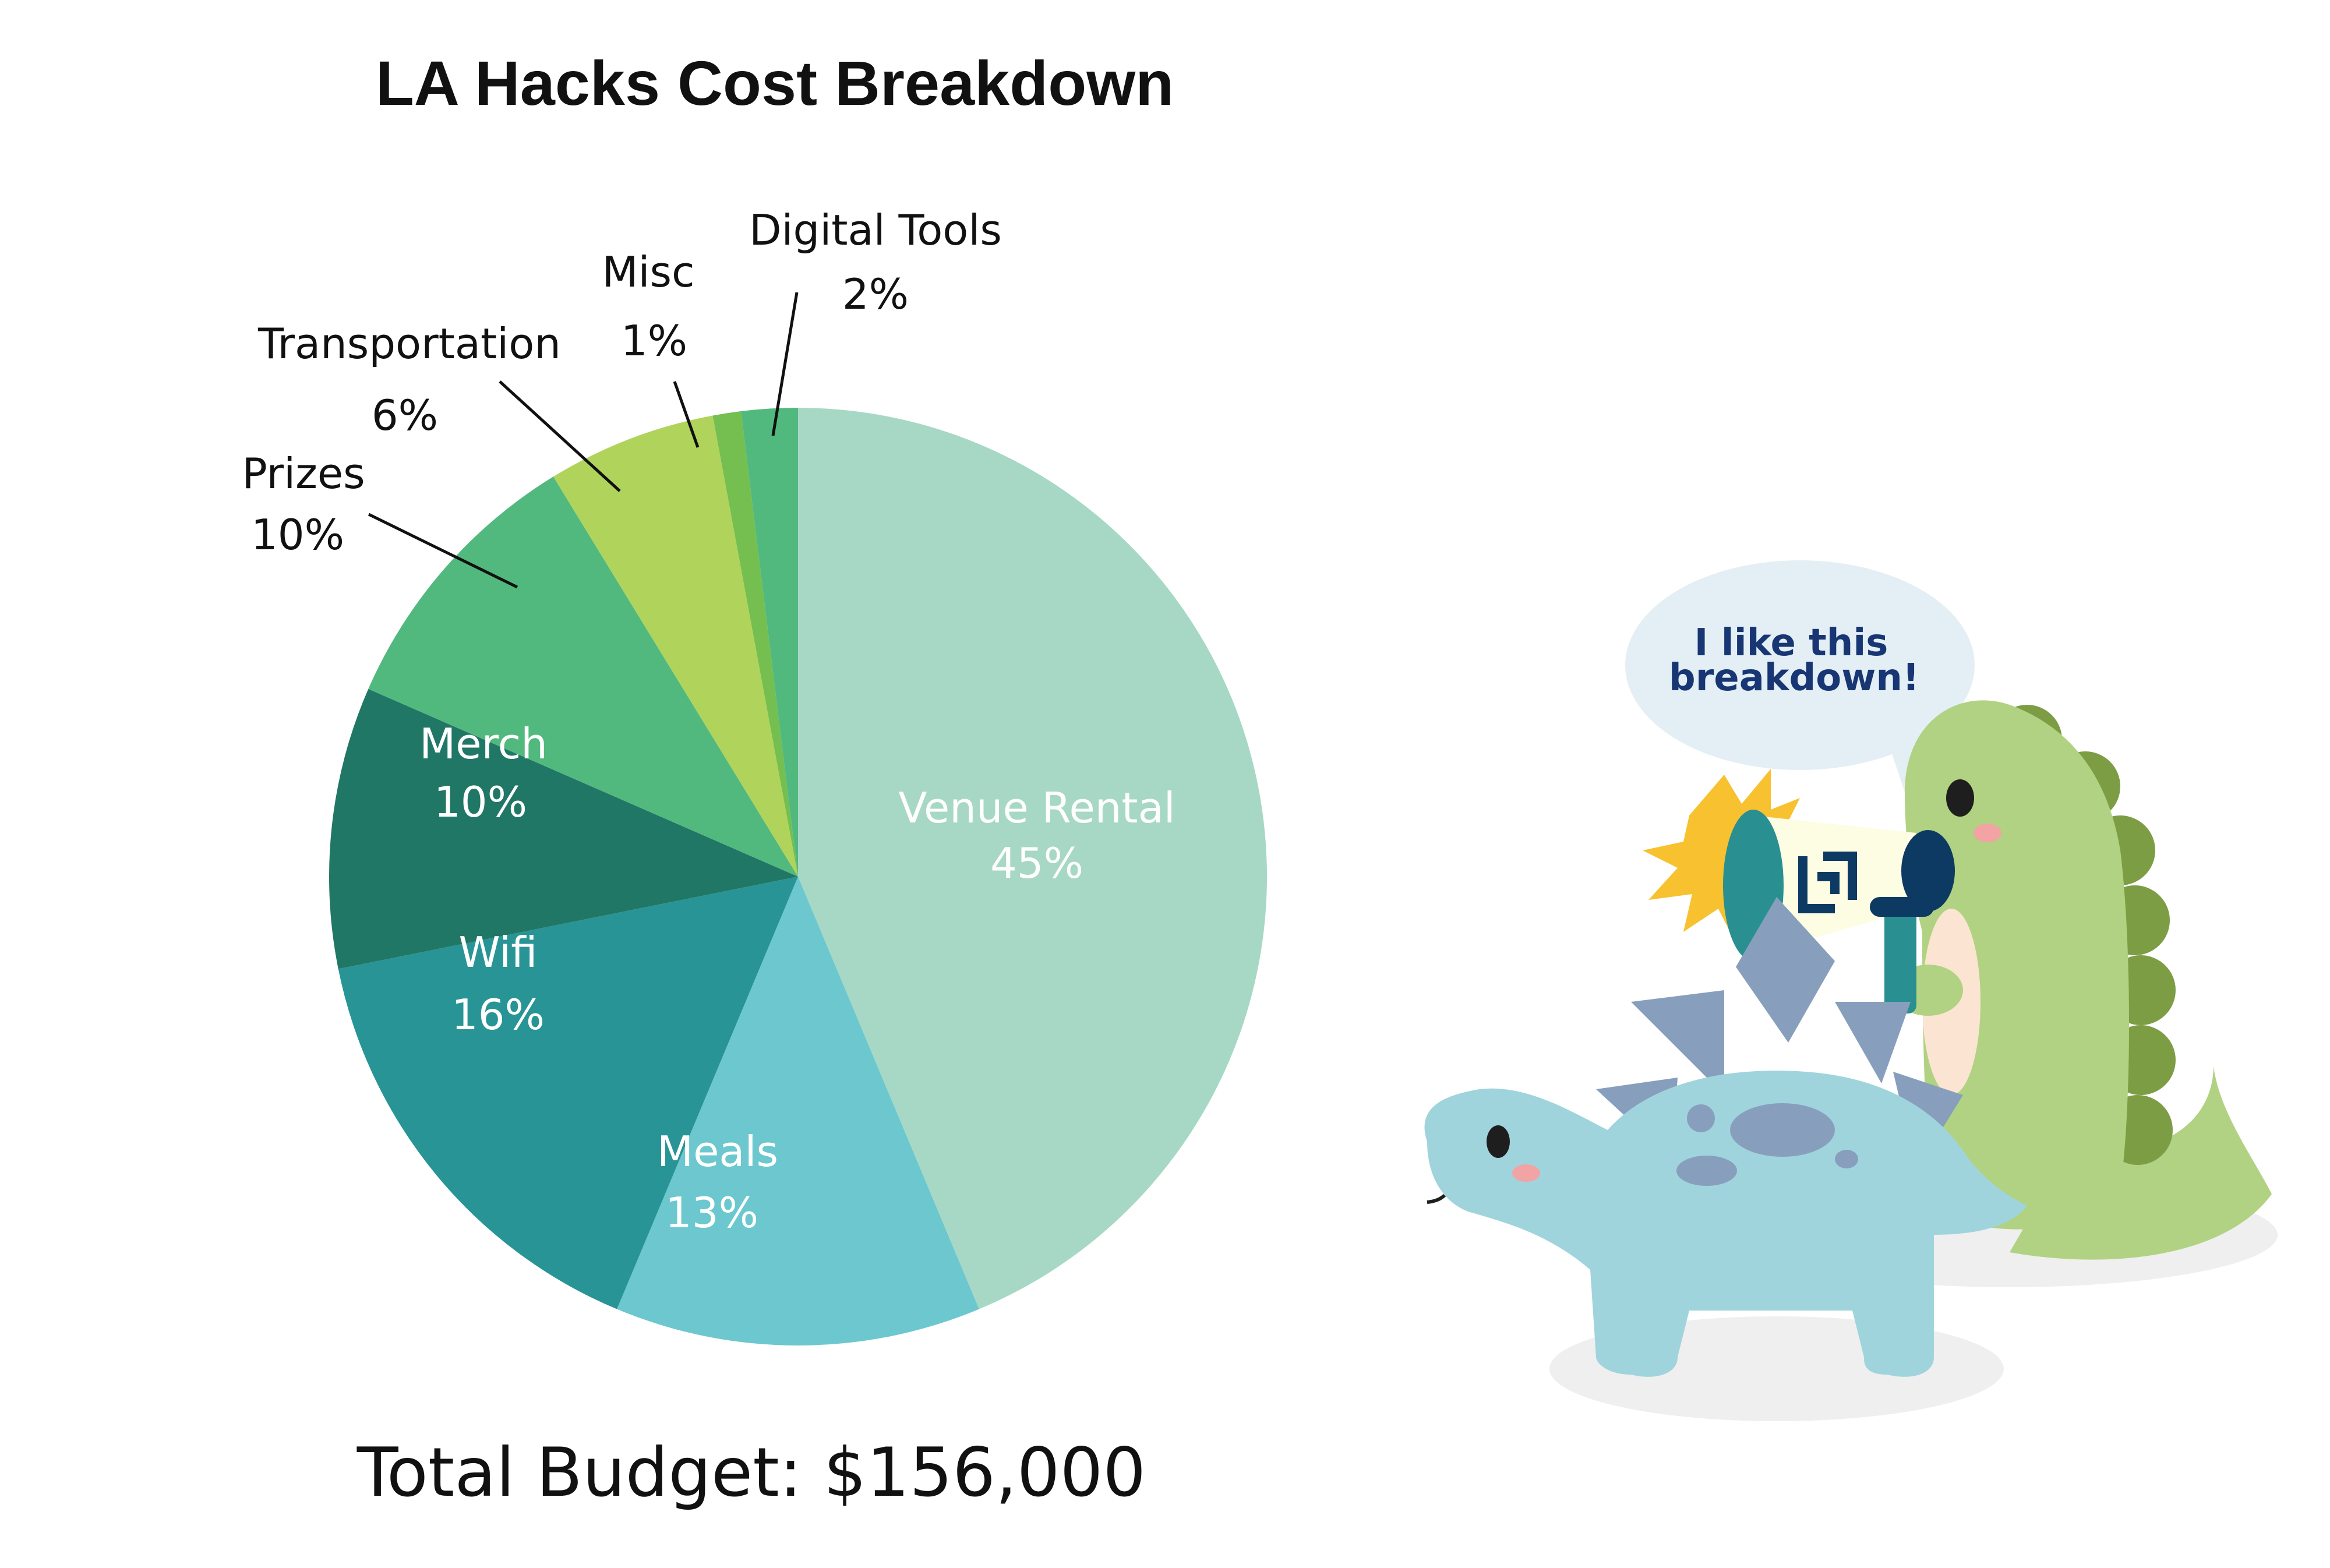  I want to click on slice-pct-digital-tools: 2%, so click(875, 294).